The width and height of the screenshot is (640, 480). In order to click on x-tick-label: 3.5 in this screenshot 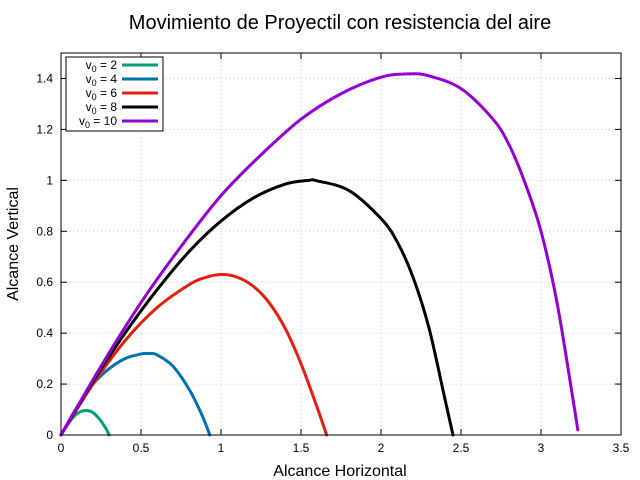, I will do `click(621, 448)`.